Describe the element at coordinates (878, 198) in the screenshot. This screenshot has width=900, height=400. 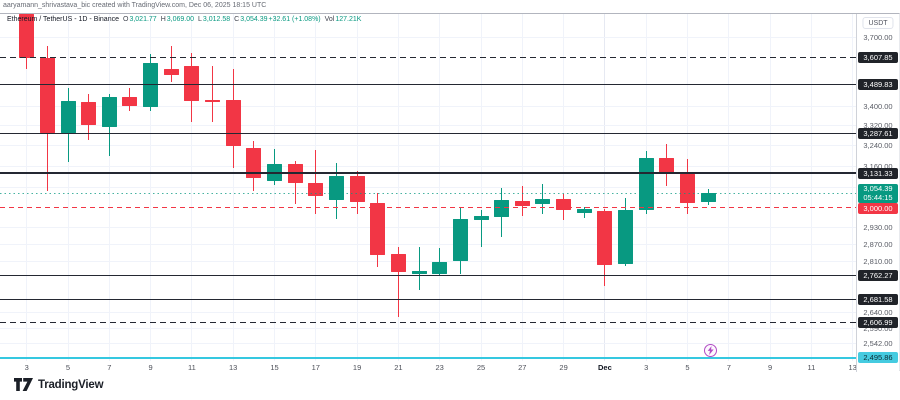
I see `current-price-countdown: 05:44:15` at that location.